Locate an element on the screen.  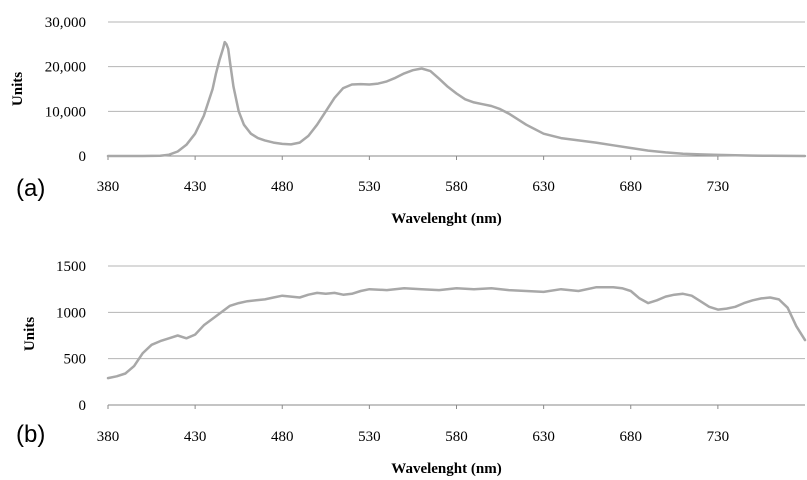
x-tick-label-b-1: 430 is located at coordinates (195, 437).